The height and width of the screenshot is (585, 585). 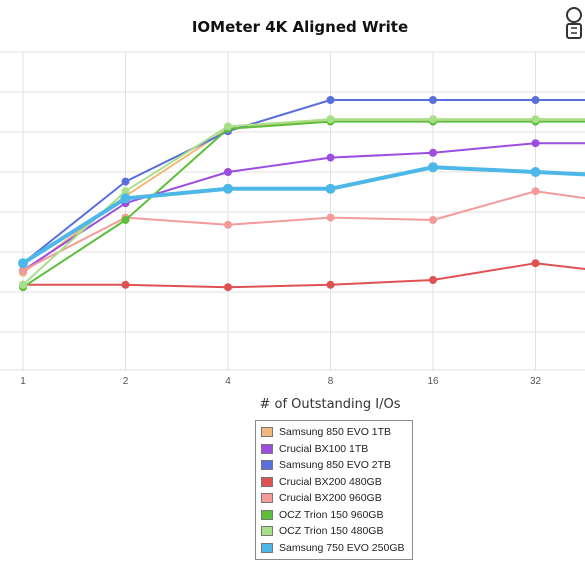 I want to click on legend-label: Crucial BX200 960GB, so click(x=330, y=498).